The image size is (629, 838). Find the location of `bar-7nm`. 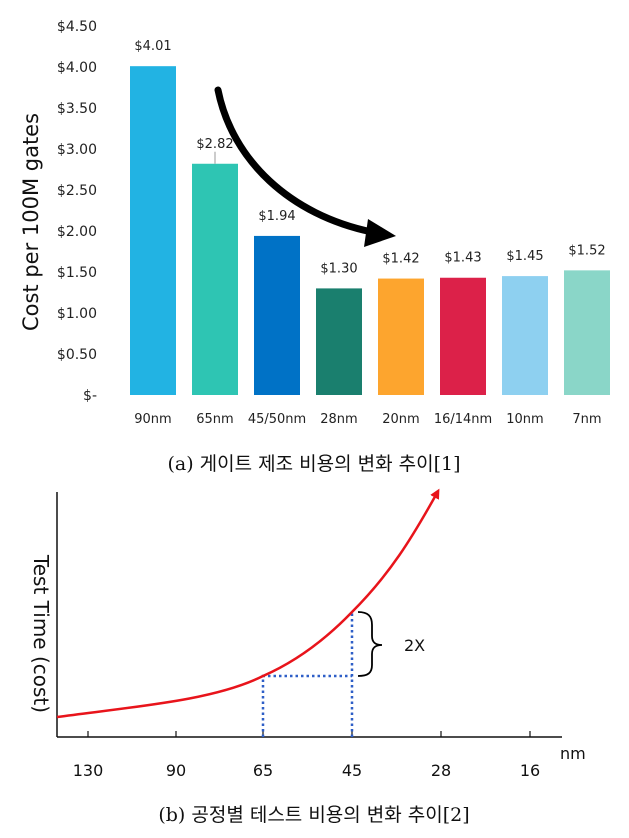

bar-7nm is located at coordinates (587, 332).